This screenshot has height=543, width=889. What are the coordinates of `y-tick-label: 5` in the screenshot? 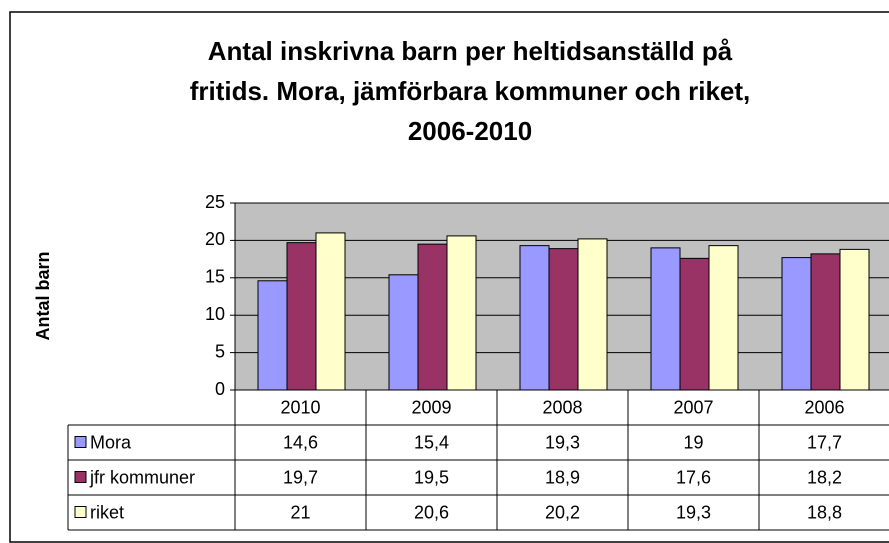 It's located at (220, 351).